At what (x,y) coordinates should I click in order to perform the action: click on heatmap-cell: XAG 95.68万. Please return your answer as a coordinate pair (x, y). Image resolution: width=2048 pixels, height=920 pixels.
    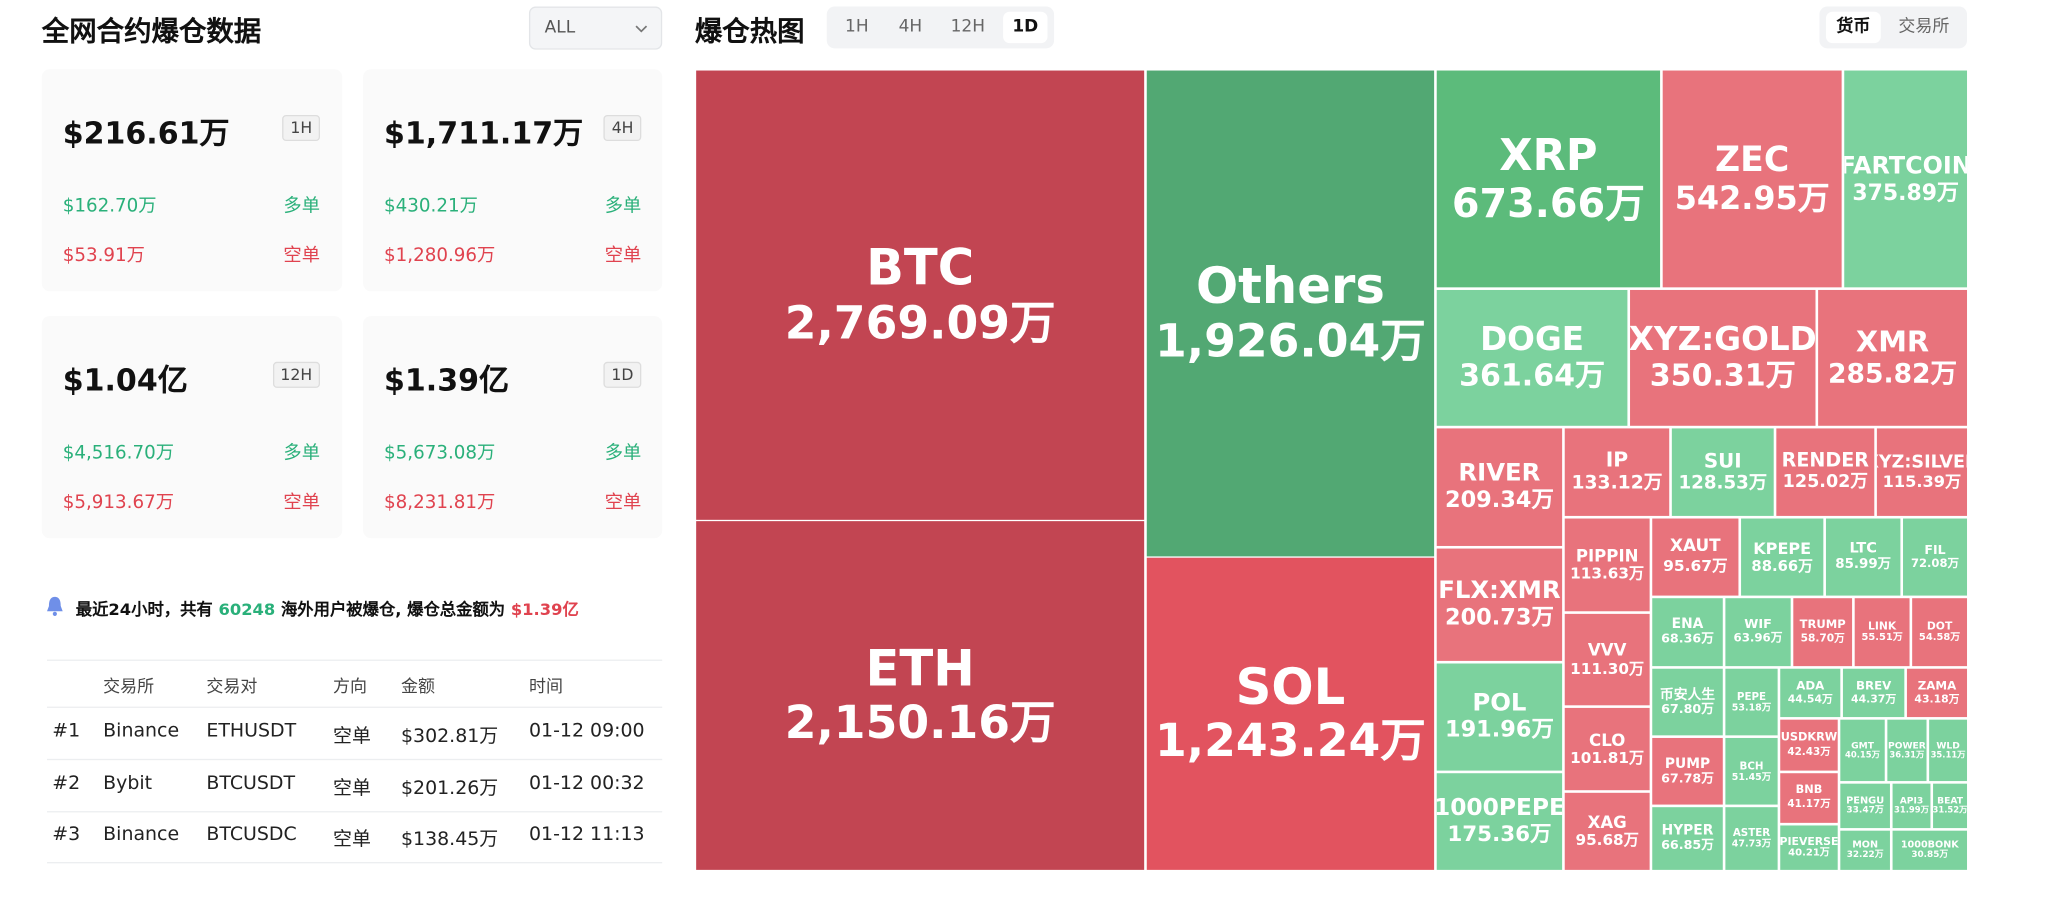
    Looking at the image, I should click on (1607, 831).